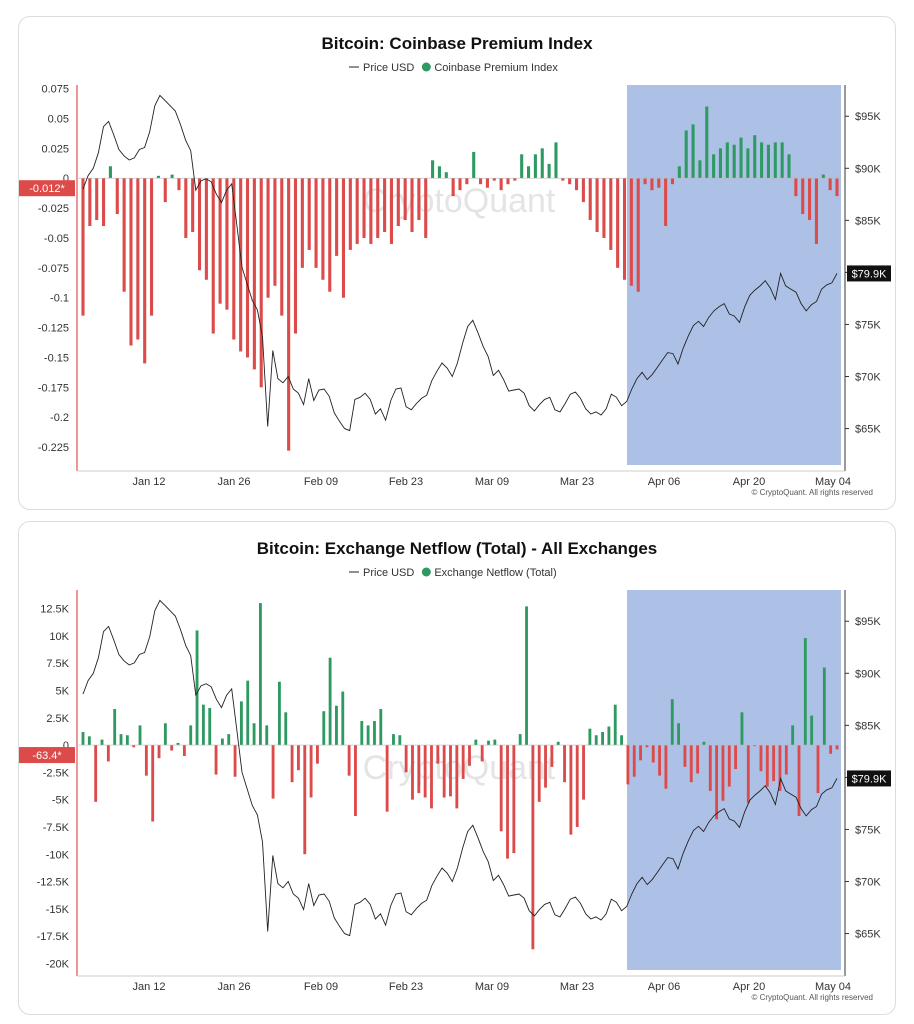 This screenshot has height=1024, width=914. Describe the element at coordinates (869, 778) in the screenshot. I see `current-price-badge` at that location.